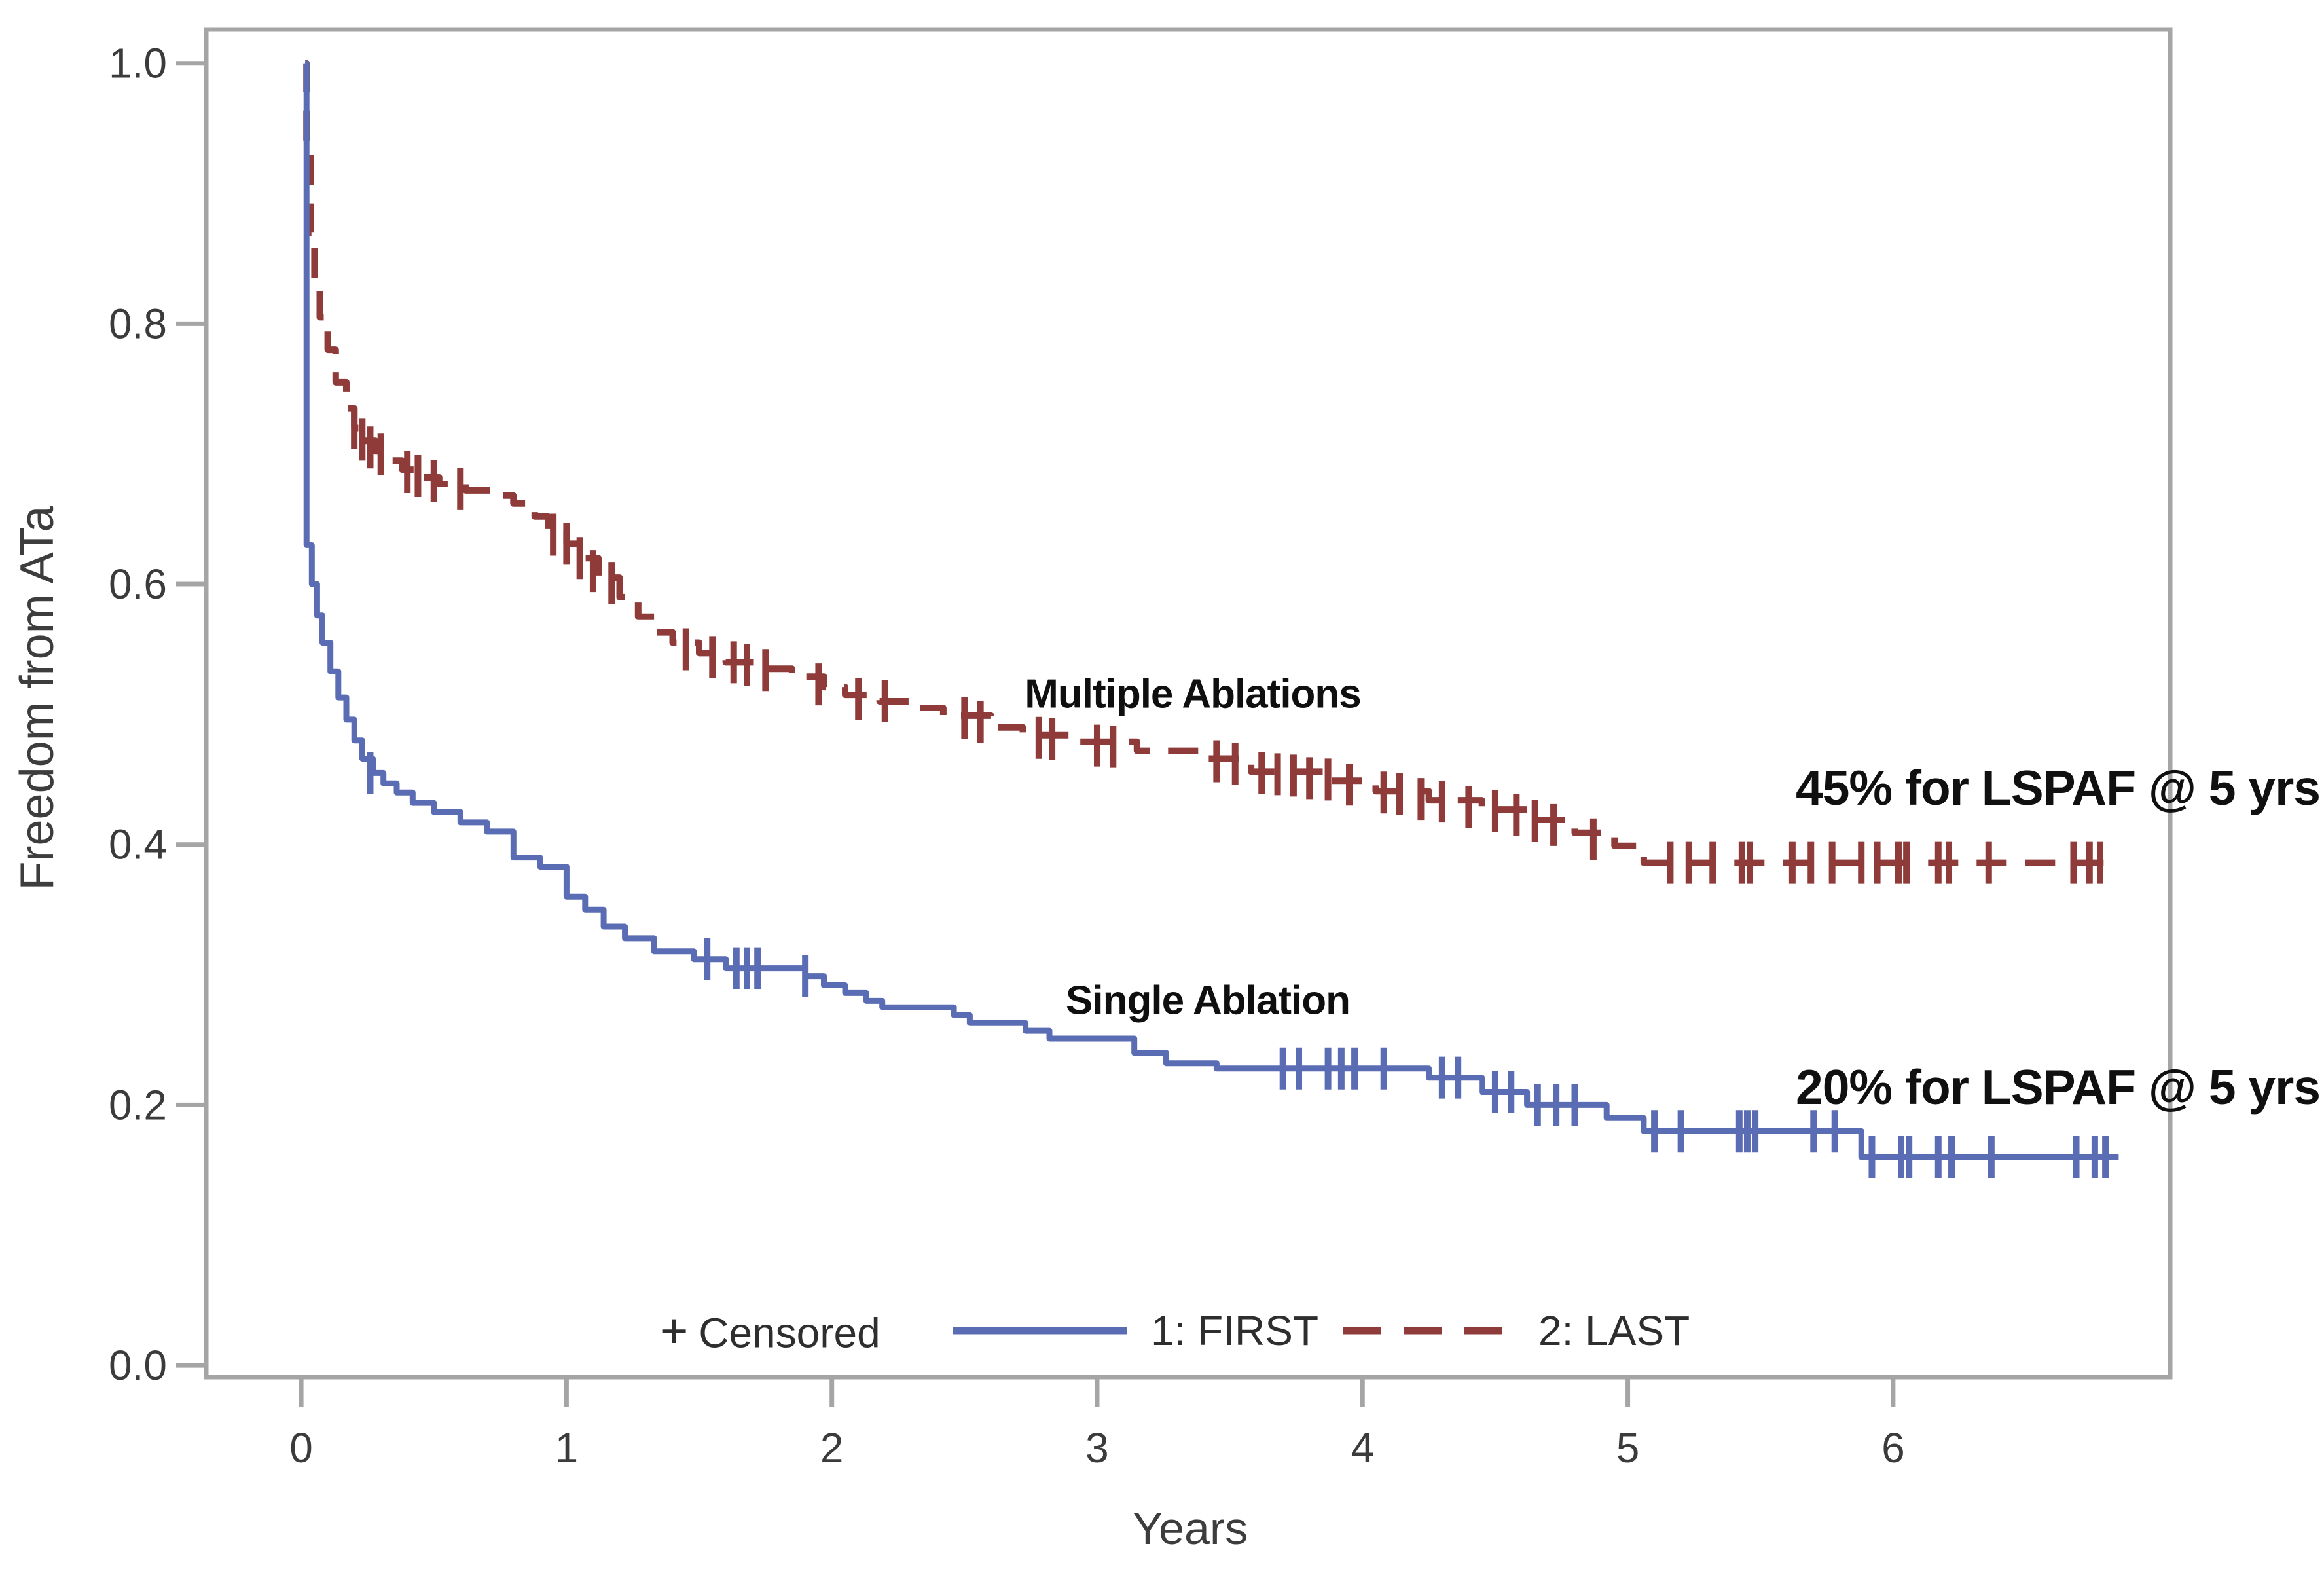 This screenshot has width=2324, height=1569. What do you see at coordinates (1893, 1448) in the screenshot?
I see `x-tick-label: 6` at bounding box center [1893, 1448].